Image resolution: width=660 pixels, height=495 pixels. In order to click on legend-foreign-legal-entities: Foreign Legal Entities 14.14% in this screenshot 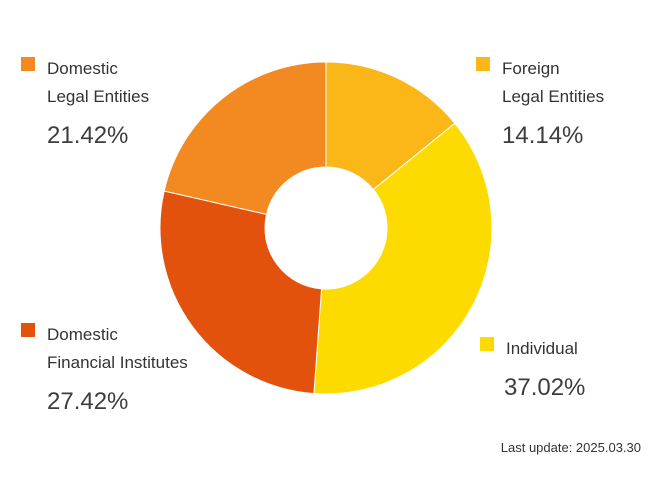, I will do `click(540, 103)`.